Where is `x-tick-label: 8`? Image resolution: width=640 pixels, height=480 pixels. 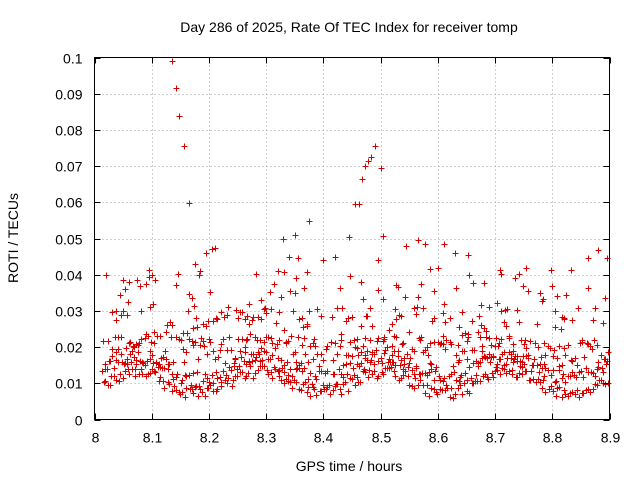 x-tick-label: 8 is located at coordinates (96, 438).